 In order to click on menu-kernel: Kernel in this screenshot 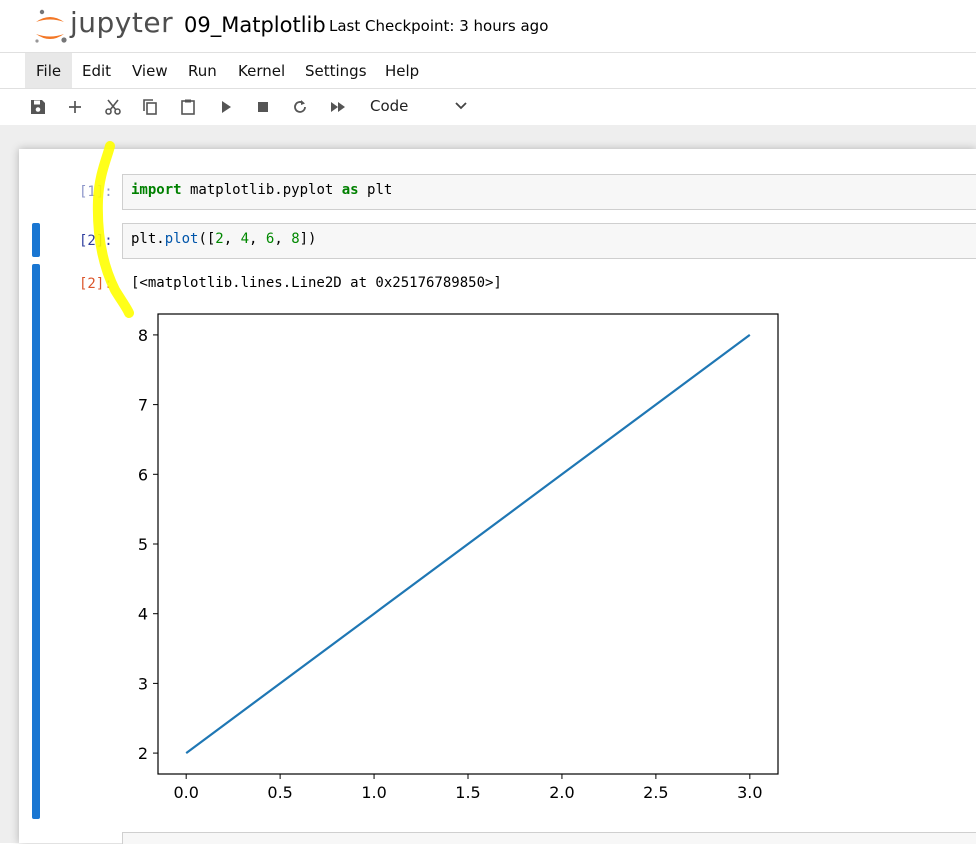, I will do `click(262, 71)`.